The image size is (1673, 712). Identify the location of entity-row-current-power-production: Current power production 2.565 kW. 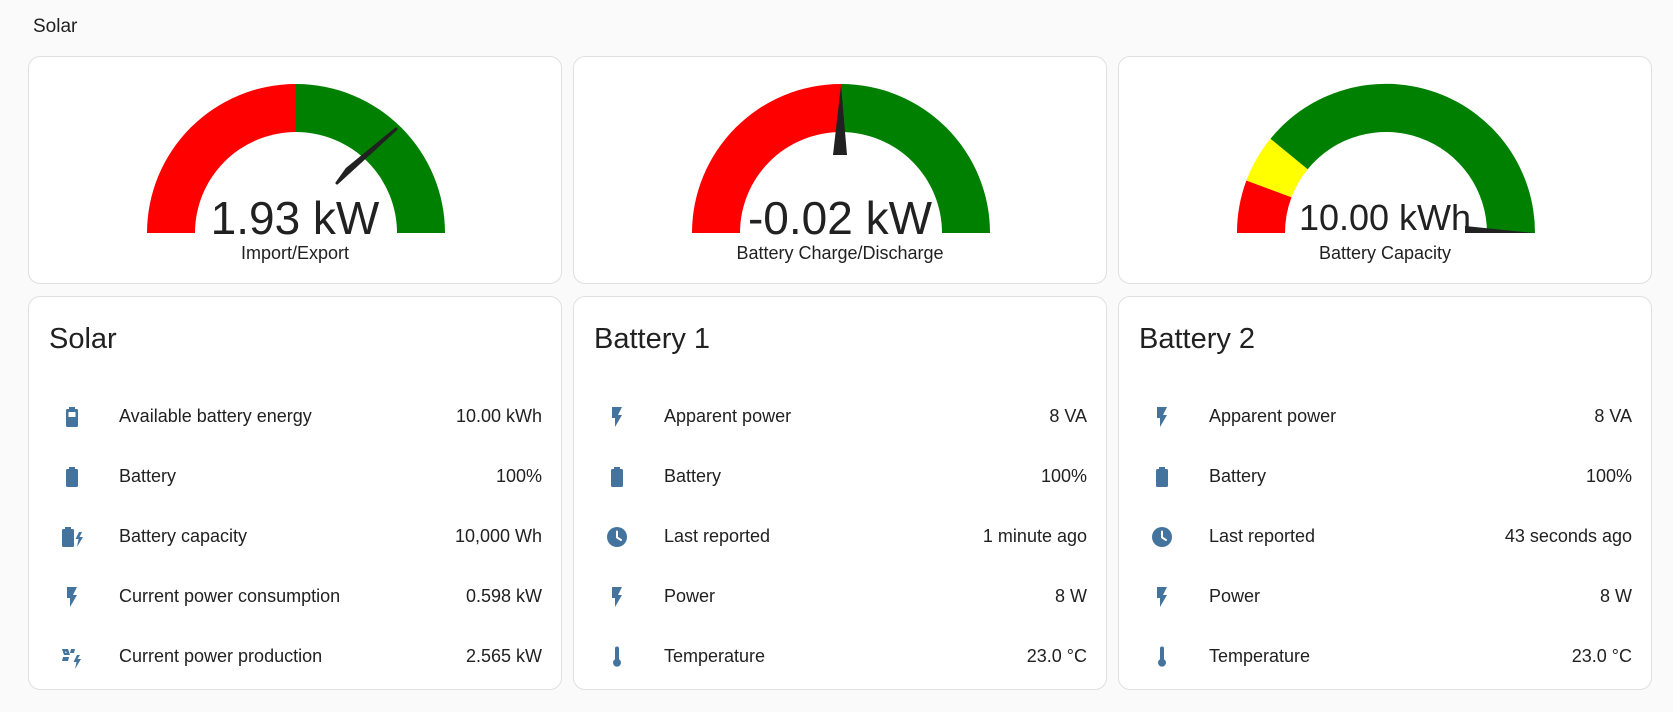
(295, 658).